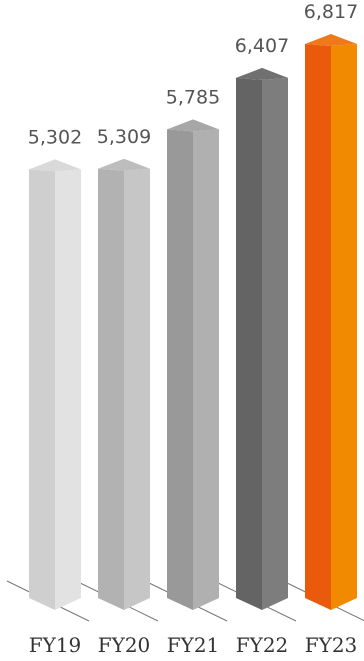 The width and height of the screenshot is (364, 661). What do you see at coordinates (42, 389) in the screenshot?
I see `bar-left-face-fy19` at bounding box center [42, 389].